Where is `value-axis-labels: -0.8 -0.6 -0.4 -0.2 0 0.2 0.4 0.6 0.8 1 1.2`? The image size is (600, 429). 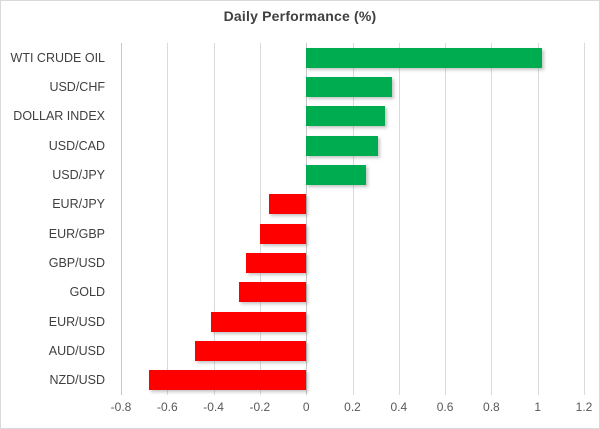
value-axis-labels: -0.8 -0.6 -0.4 -0.2 0 0.2 0.4 0.6 0.8 1 1.2 is located at coordinates (352, 409).